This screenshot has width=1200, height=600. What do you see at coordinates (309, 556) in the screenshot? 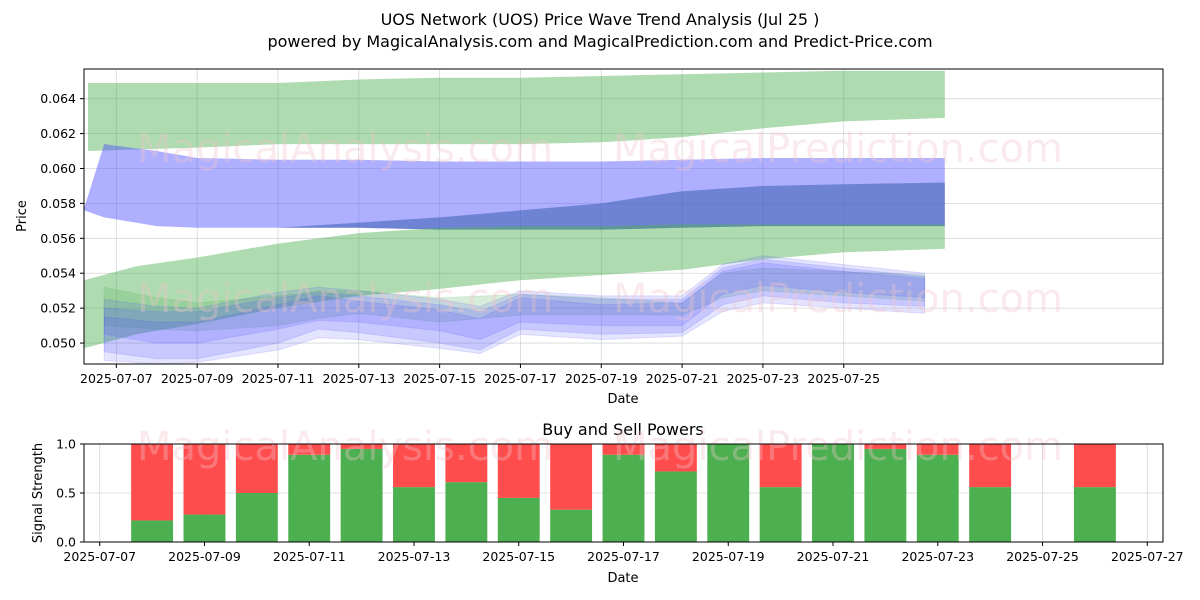
I see `signal-x-tick-label: 2025-07-11` at bounding box center [309, 556].